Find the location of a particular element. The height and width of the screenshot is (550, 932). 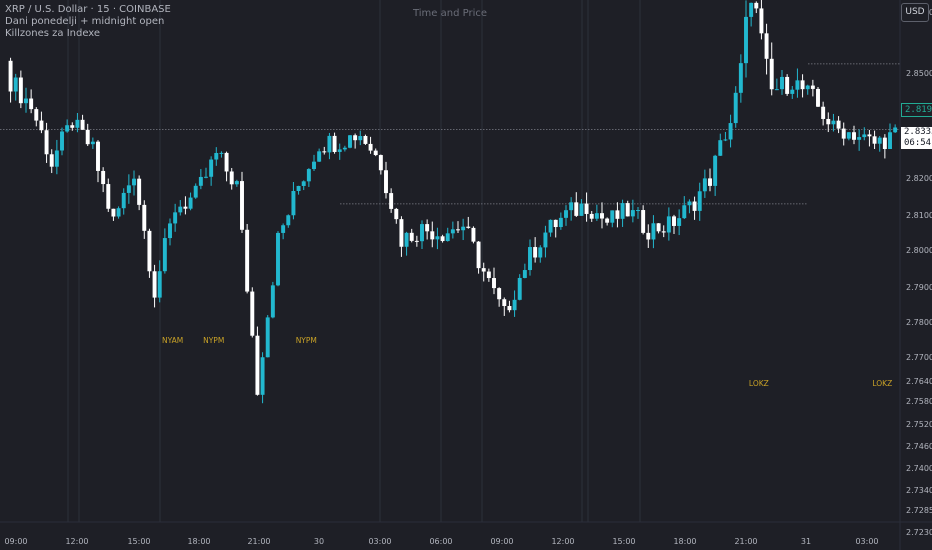

time-tick-label: 15:00 is located at coordinates (623, 541).